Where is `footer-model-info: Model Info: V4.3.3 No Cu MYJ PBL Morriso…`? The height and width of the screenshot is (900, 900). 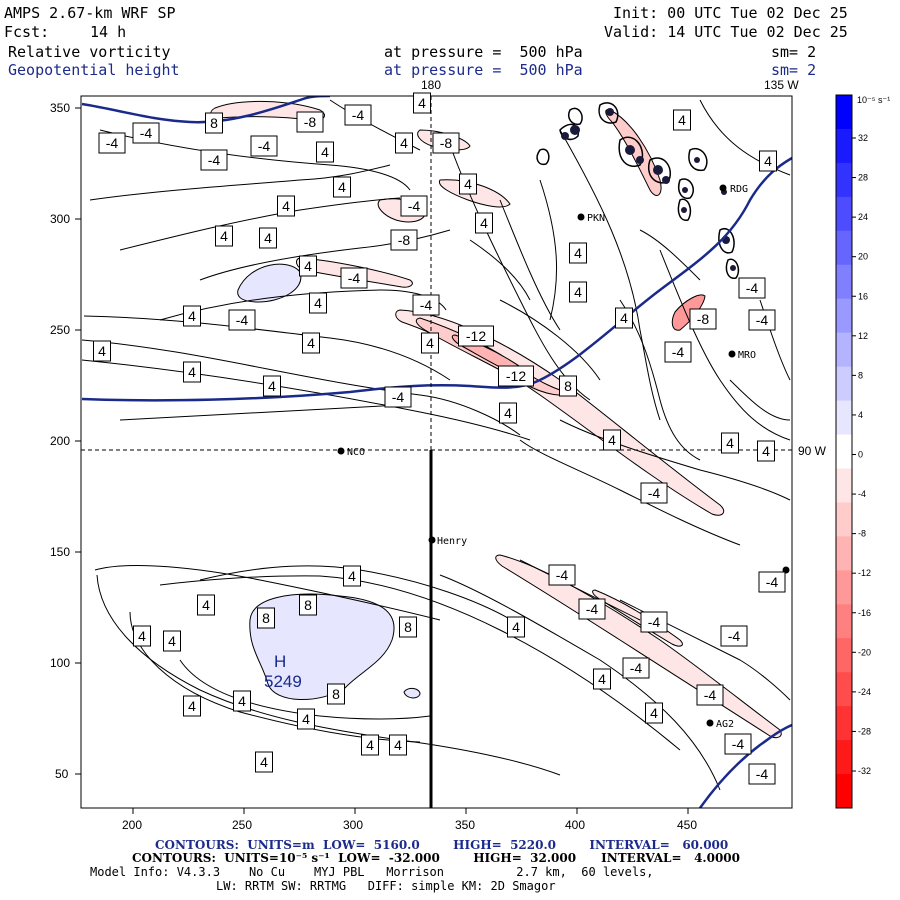 footer-model-info: Model Info: V4.3.3 No Cu MYJ PBL Morriso… is located at coordinates (372, 872).